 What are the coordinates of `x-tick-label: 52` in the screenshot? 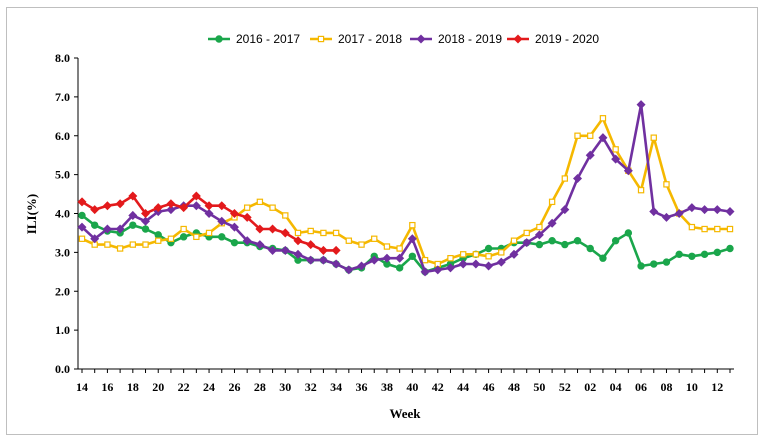 It's located at (565, 387).